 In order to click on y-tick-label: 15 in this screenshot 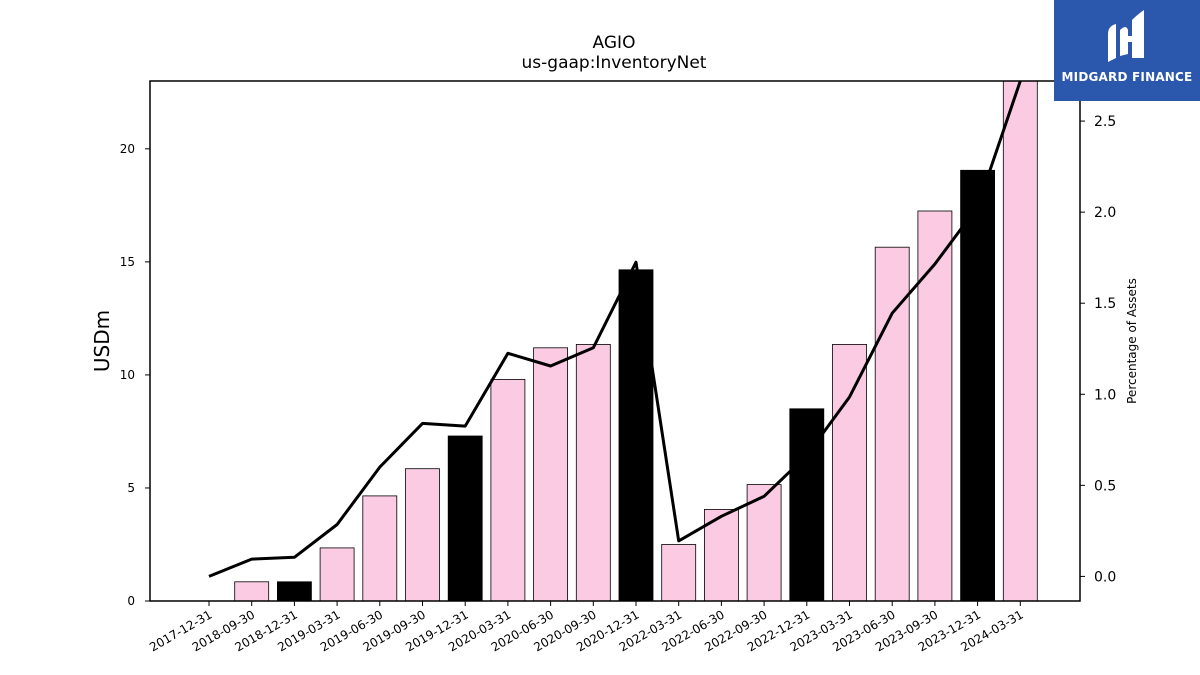, I will do `click(127, 262)`.